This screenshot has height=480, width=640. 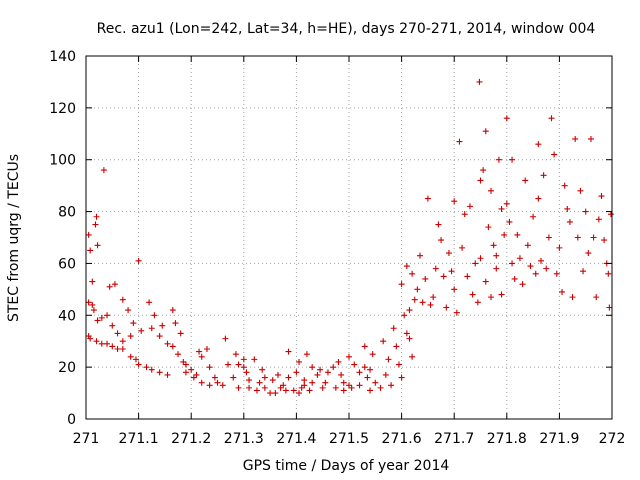 What do you see at coordinates (454, 439) in the screenshot?
I see `x-tick-label: 271.7` at bounding box center [454, 439].